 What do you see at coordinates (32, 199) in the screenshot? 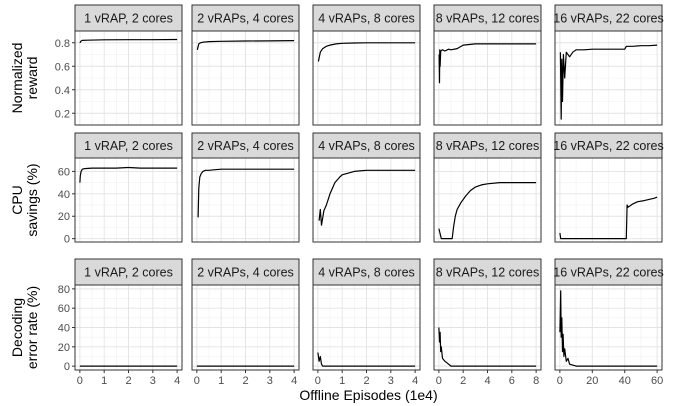
I see `row-1-ylabel-line-1: savings (%)` at bounding box center [32, 199].